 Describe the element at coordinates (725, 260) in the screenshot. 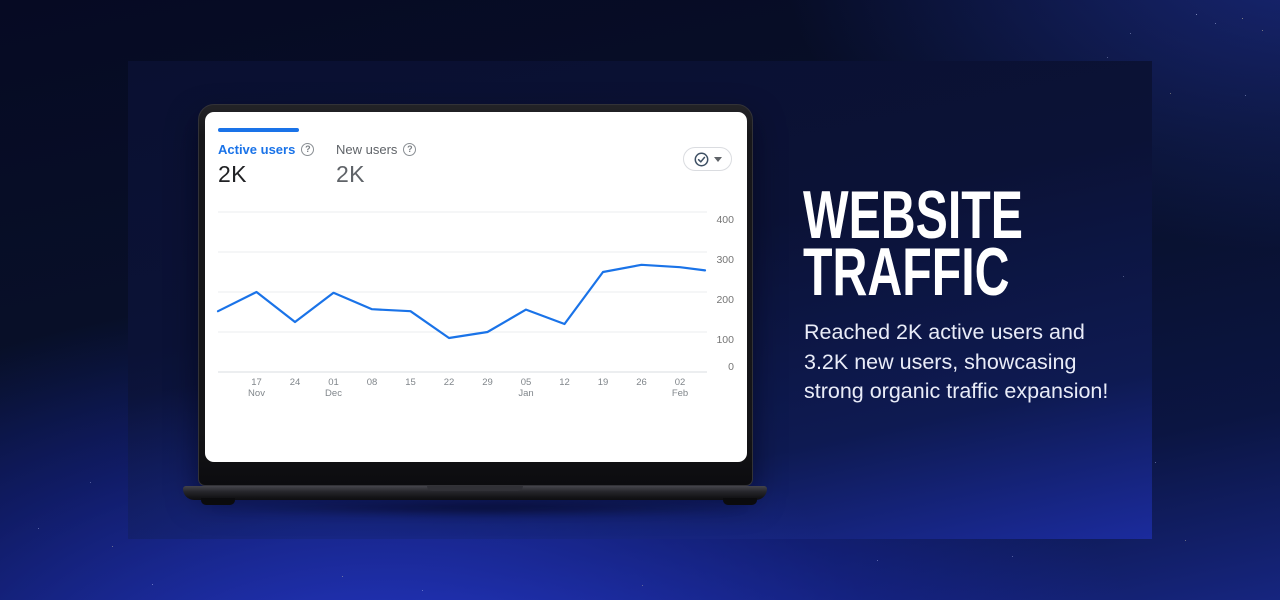

I see `svg-text: 300` at that location.